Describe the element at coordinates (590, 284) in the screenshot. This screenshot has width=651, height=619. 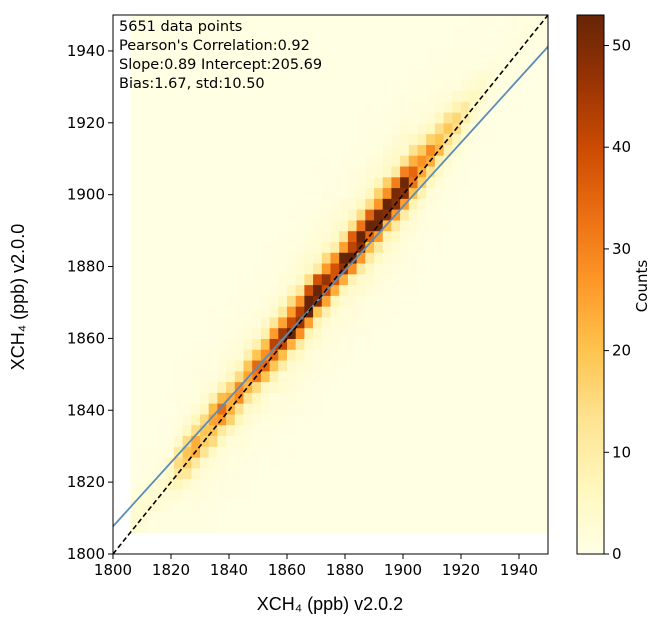
I see `colorbar` at that location.